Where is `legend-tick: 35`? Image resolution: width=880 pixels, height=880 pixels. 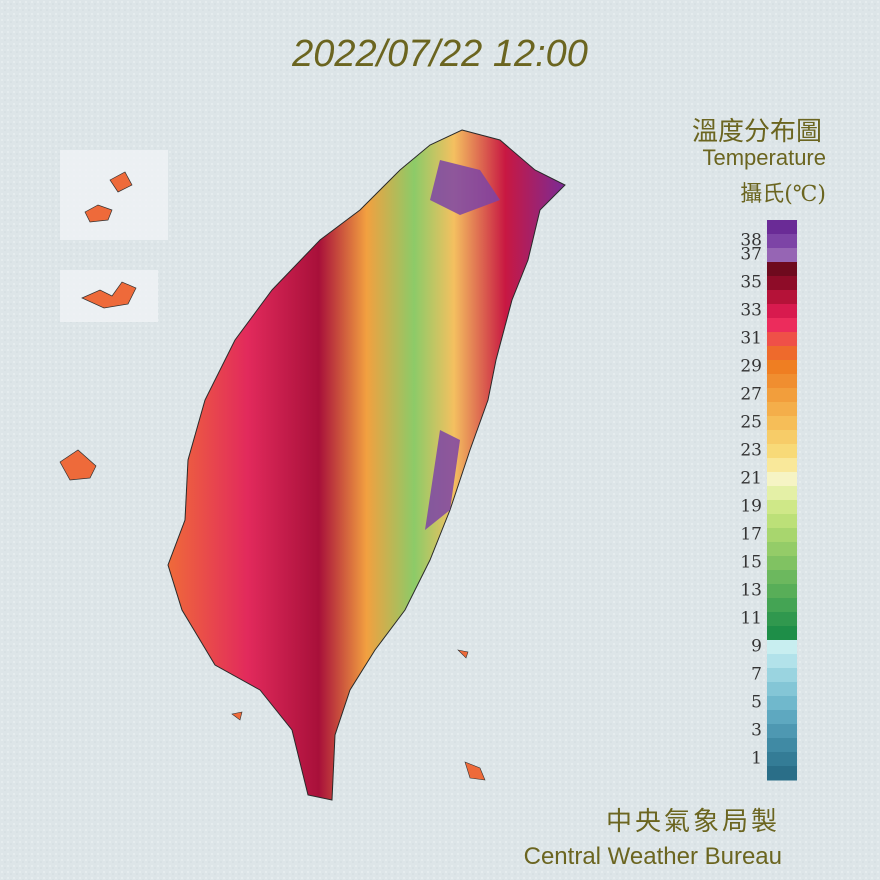 legend-tick: 35 is located at coordinates (751, 283).